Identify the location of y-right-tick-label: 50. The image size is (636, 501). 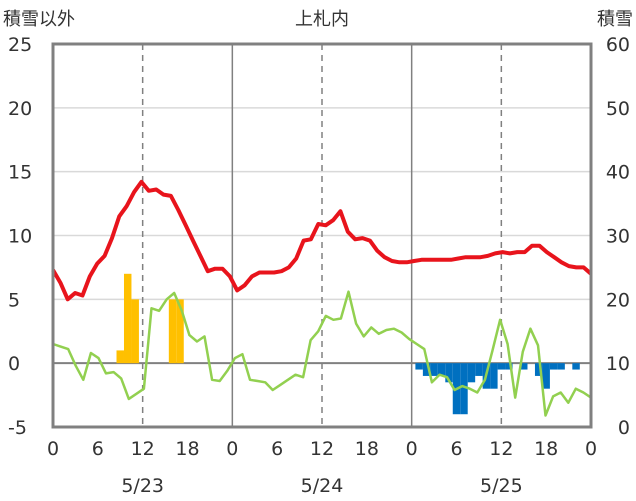
(618, 109).